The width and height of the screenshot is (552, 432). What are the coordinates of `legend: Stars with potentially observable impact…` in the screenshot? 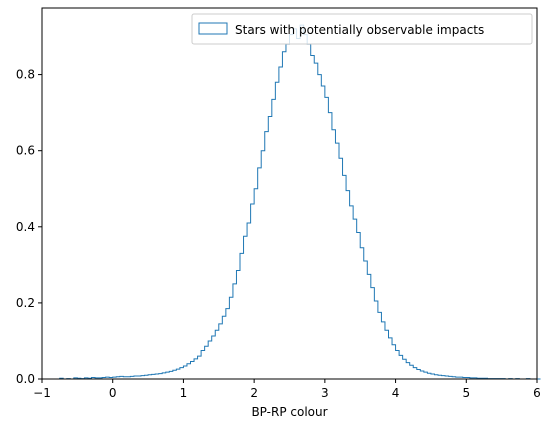 It's located at (362, 29).